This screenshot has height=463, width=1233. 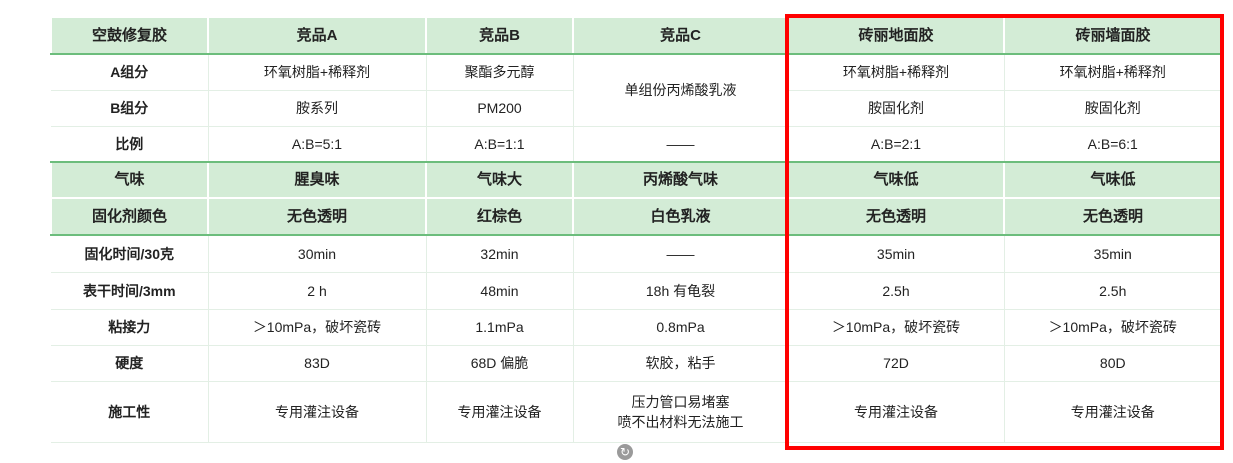 I want to click on table-cell: 48min, so click(x=499, y=291).